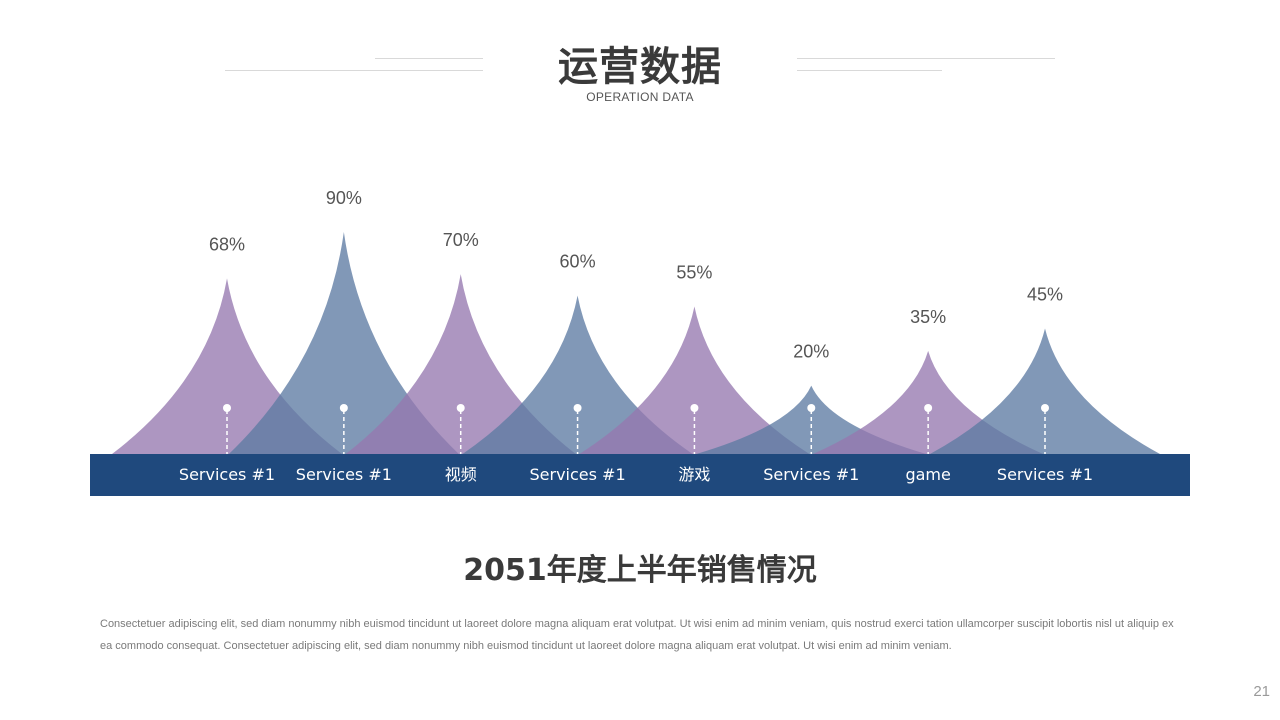 This screenshot has height=720, width=1280. What do you see at coordinates (926, 58) in the screenshot?
I see `title-deco-line-right-long` at bounding box center [926, 58].